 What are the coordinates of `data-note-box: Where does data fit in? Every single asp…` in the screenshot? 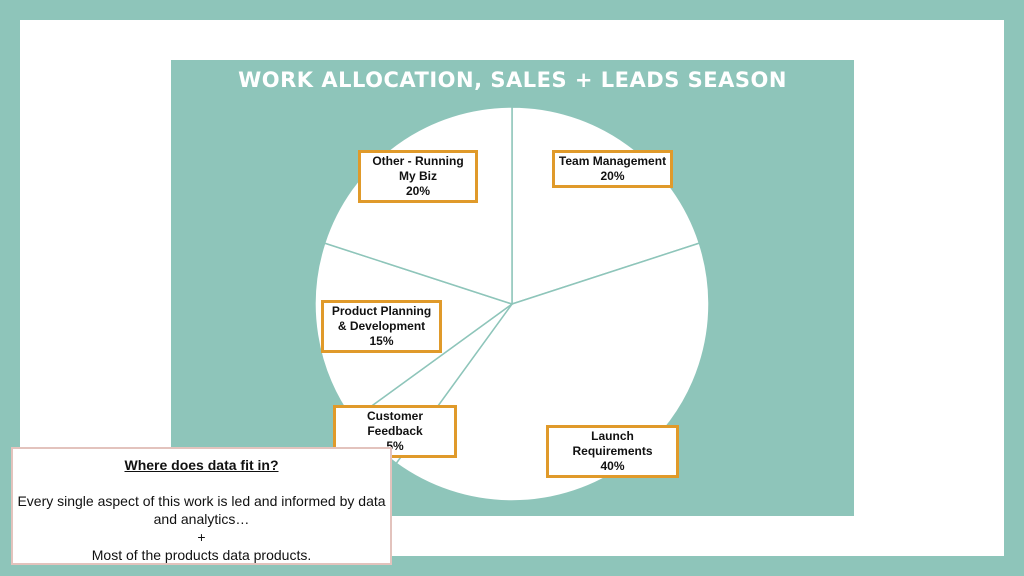 It's located at (201, 506).